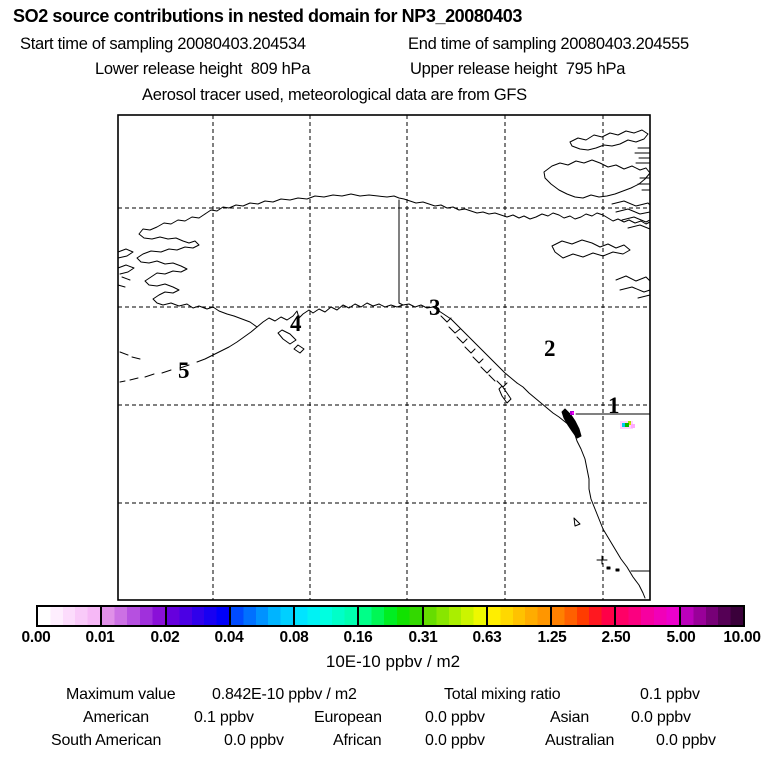 This screenshot has width=768, height=768. I want to click on region-number-3: 3, so click(435, 307).